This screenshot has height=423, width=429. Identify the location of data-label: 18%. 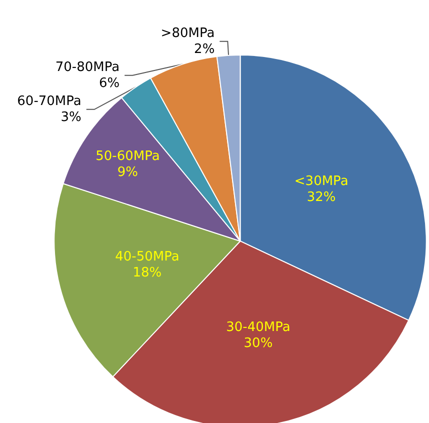
(147, 273).